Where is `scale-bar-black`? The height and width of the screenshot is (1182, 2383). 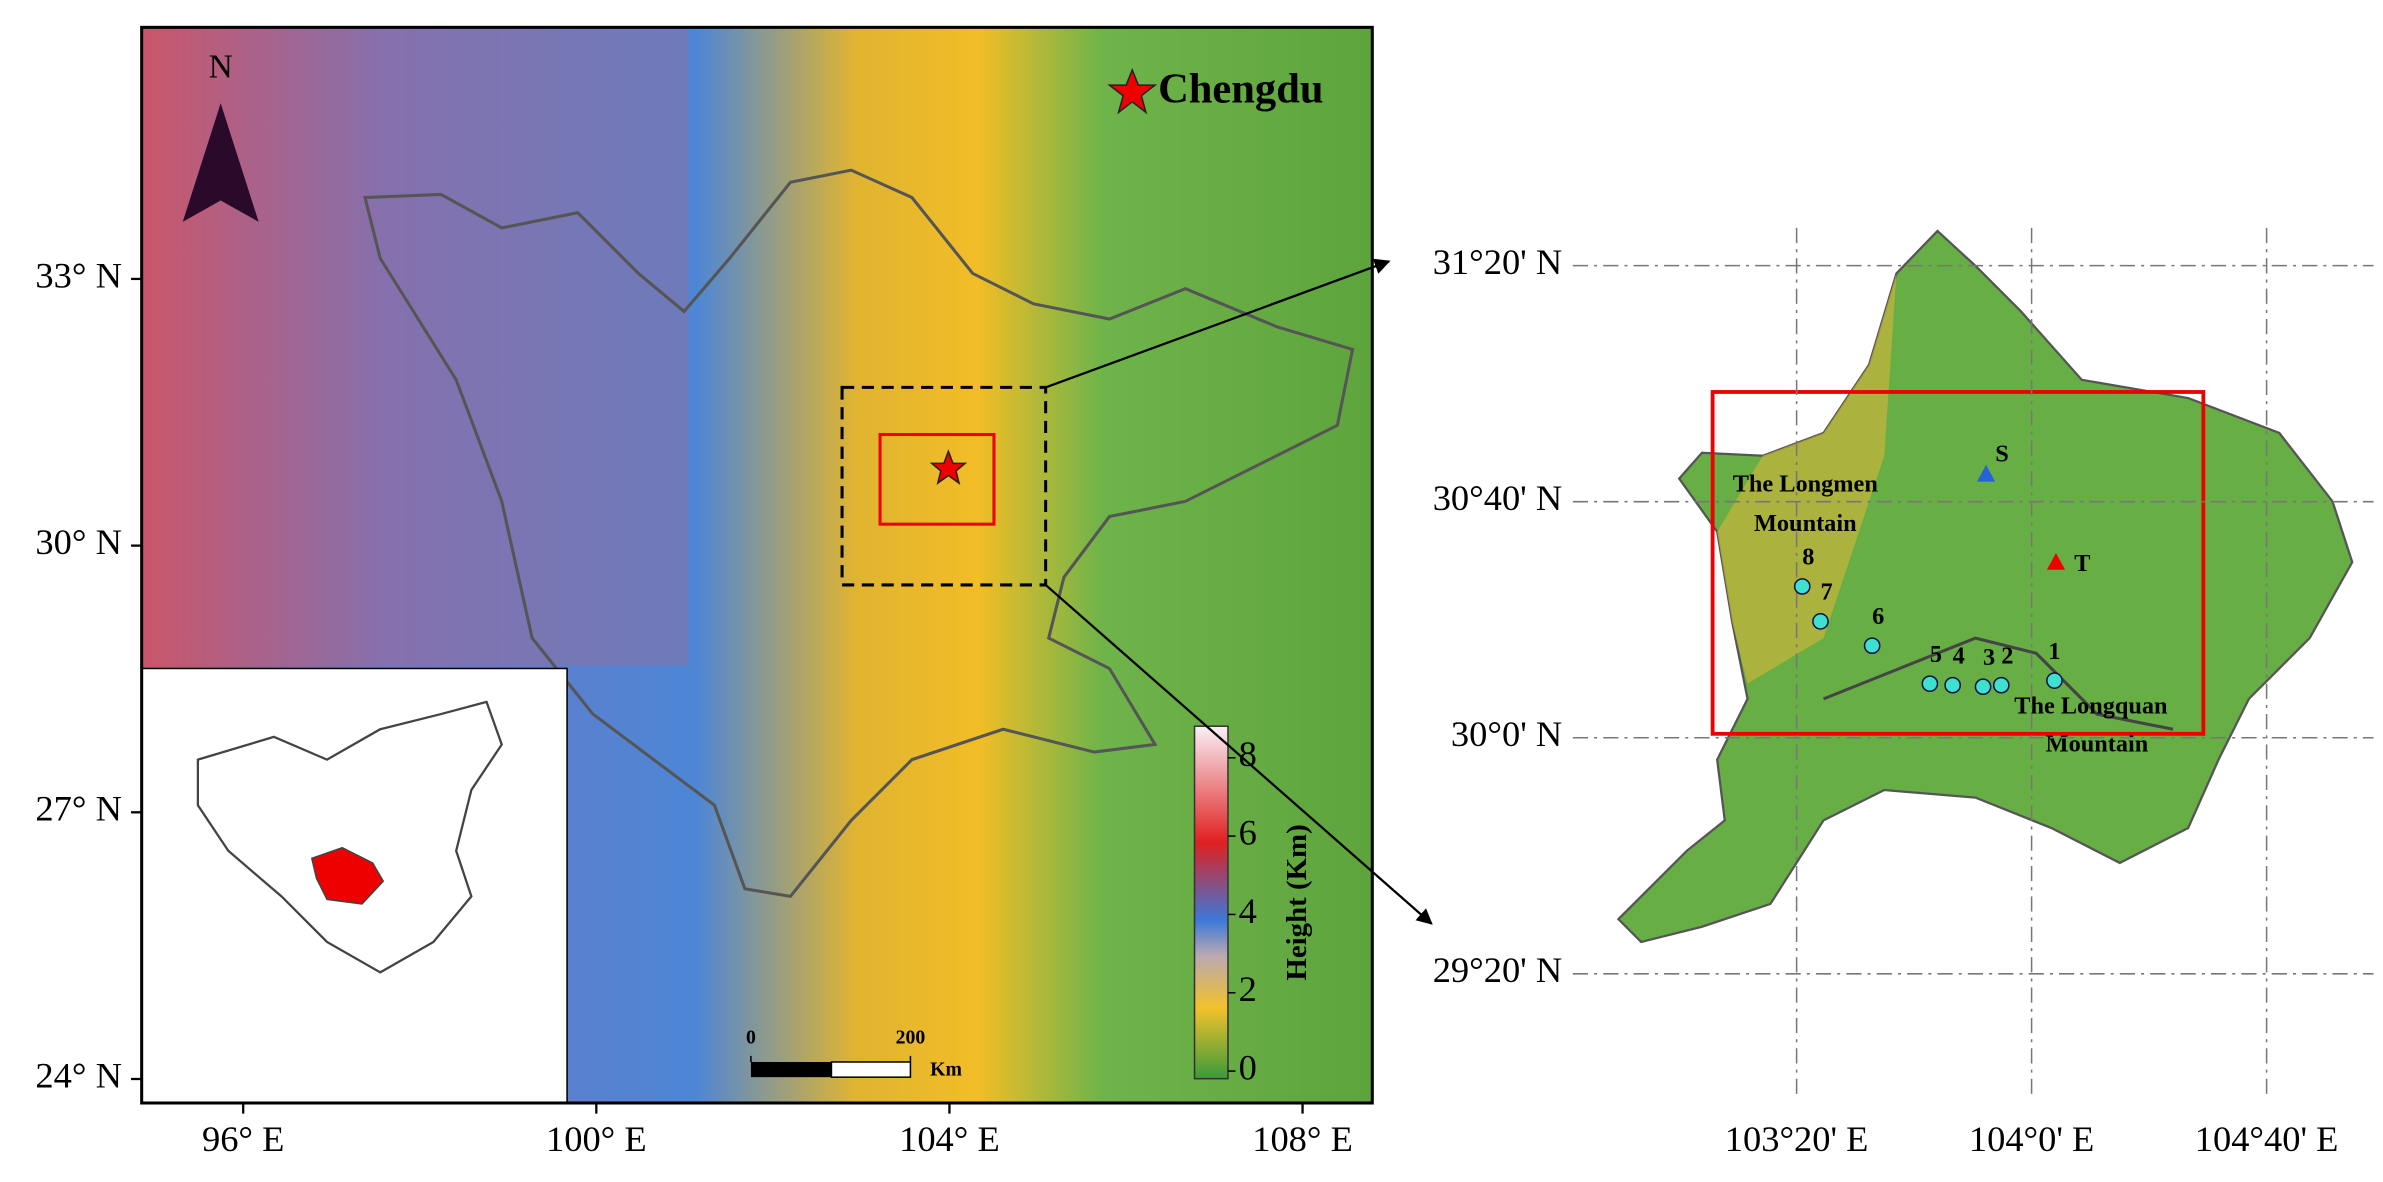
scale-bar-black is located at coordinates (791, 1069).